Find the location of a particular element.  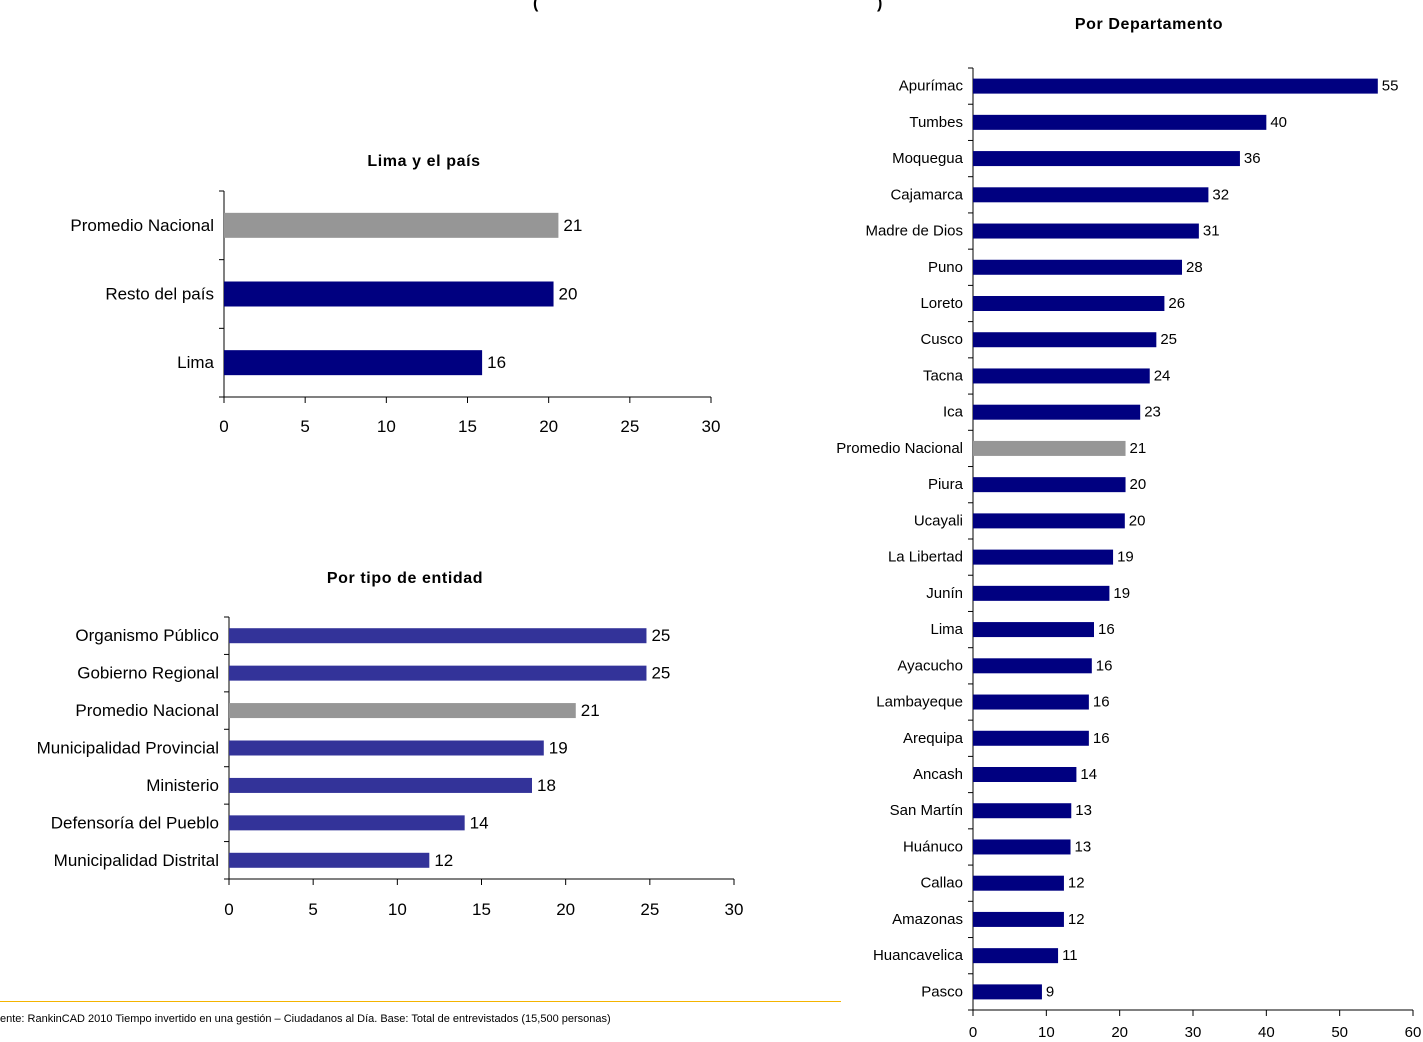

category-label: Municipalidad Provincial is located at coordinates (128, 748).